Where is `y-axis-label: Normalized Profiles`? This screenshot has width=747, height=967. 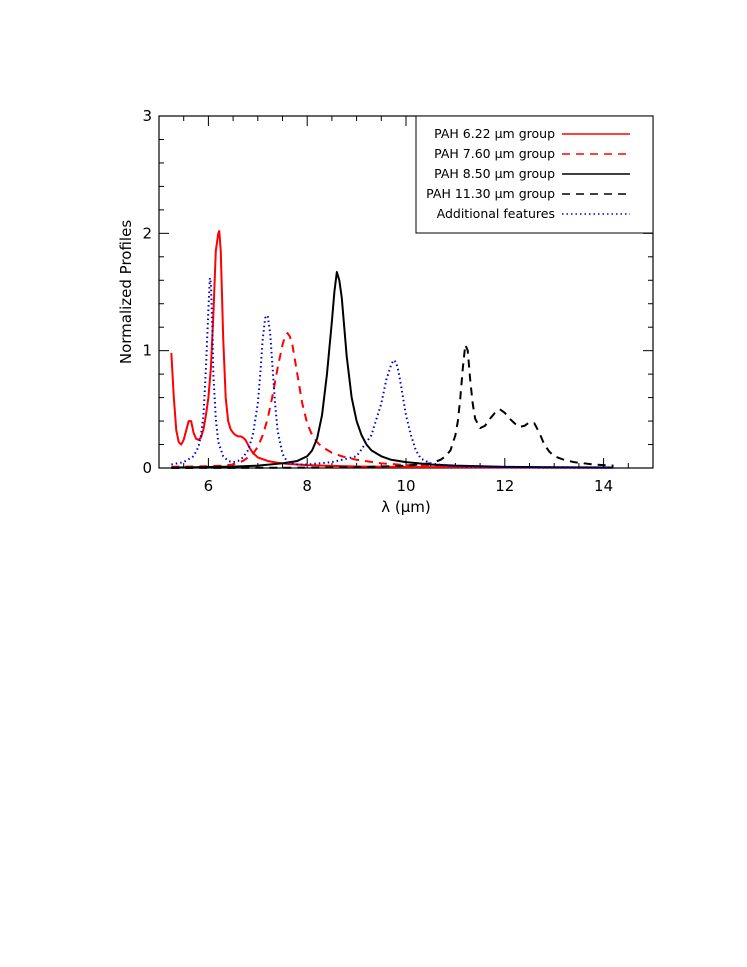 y-axis-label: Normalized Profiles is located at coordinates (126, 292).